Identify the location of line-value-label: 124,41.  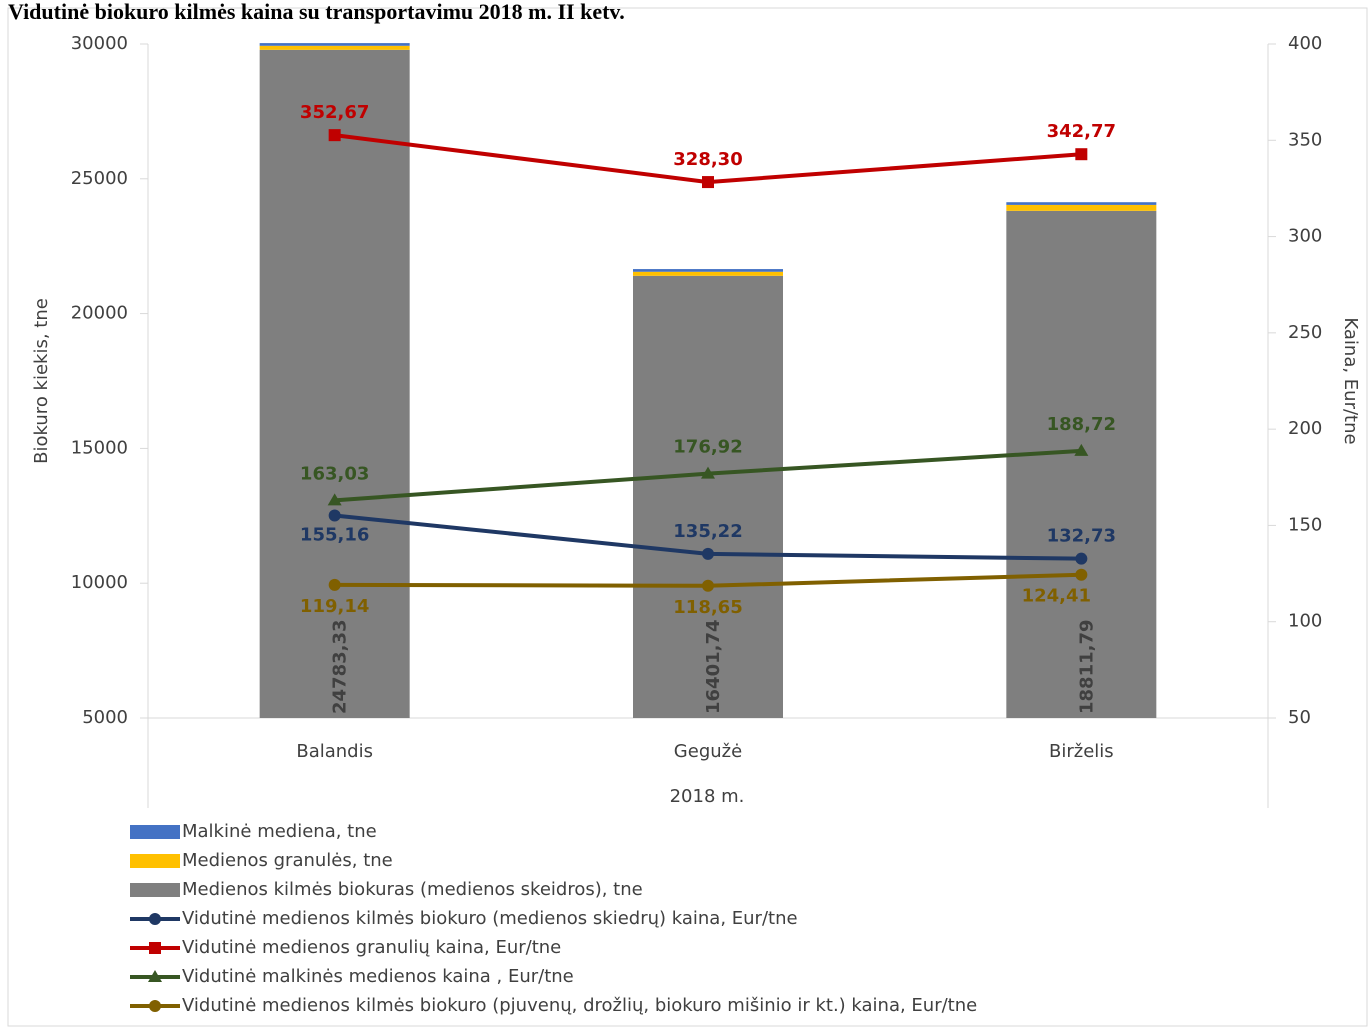
(1056, 596).